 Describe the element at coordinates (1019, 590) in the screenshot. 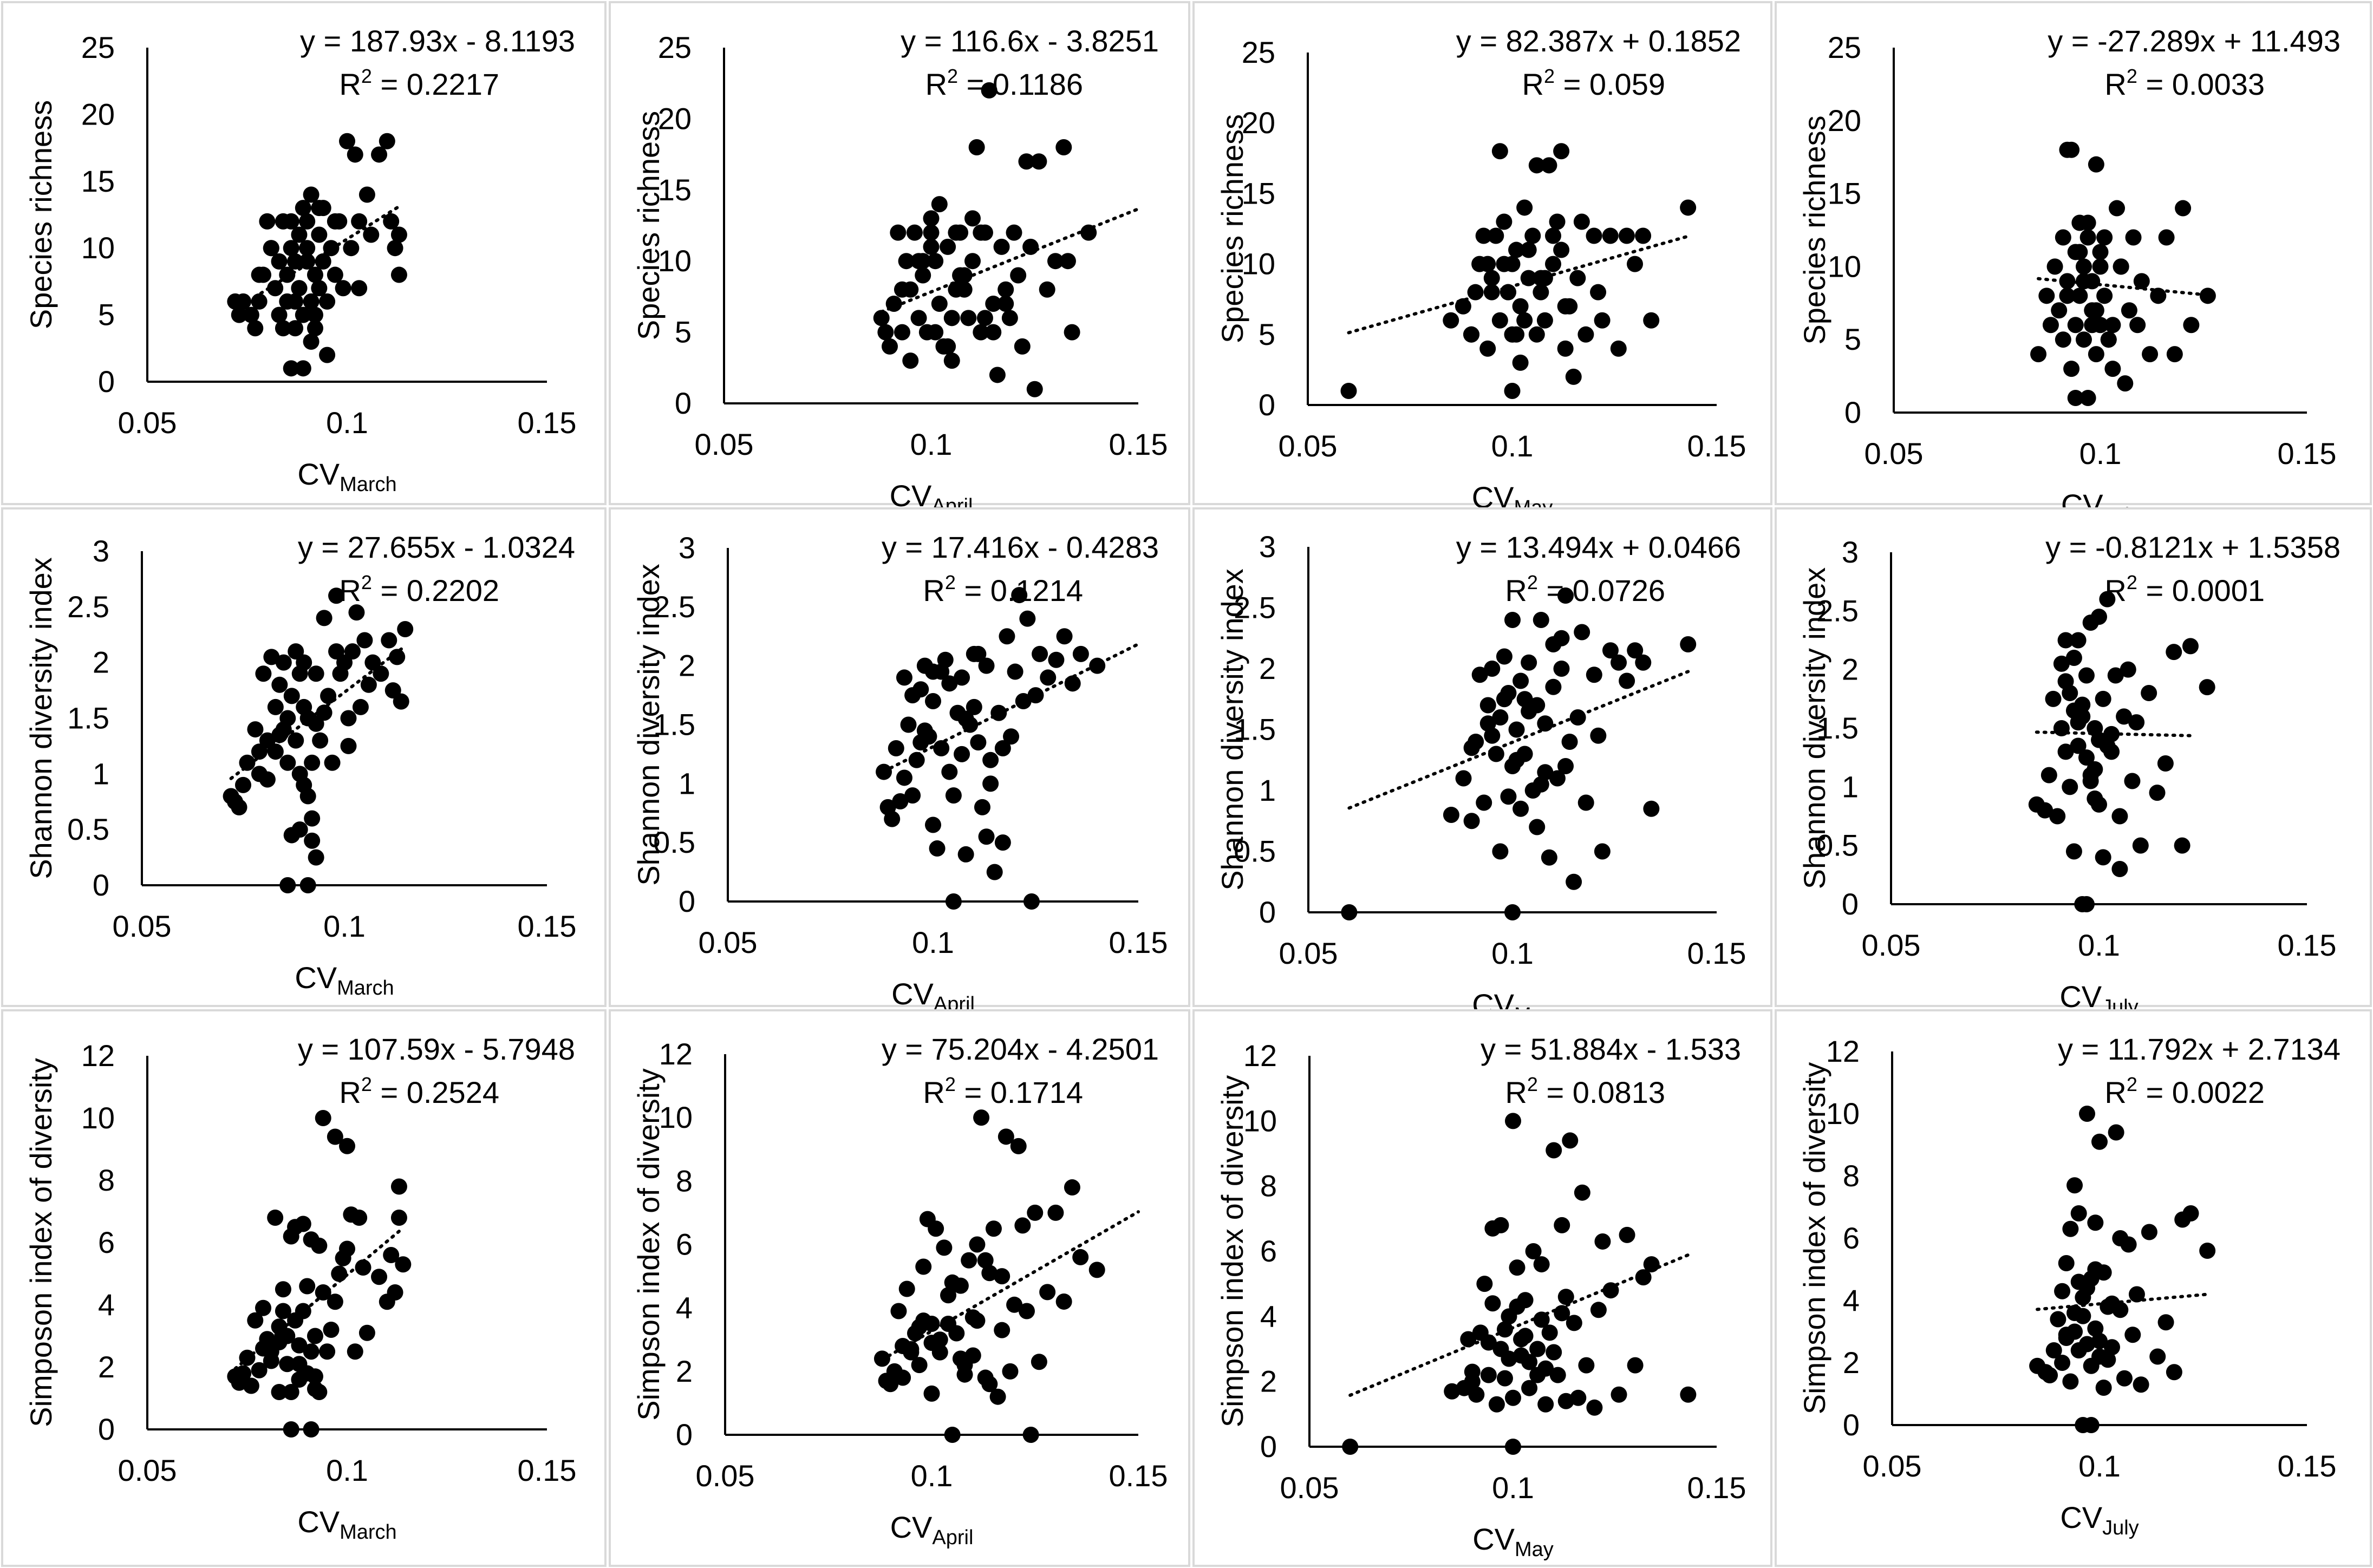

I see `r-squared-value: = 0.1214` at that location.